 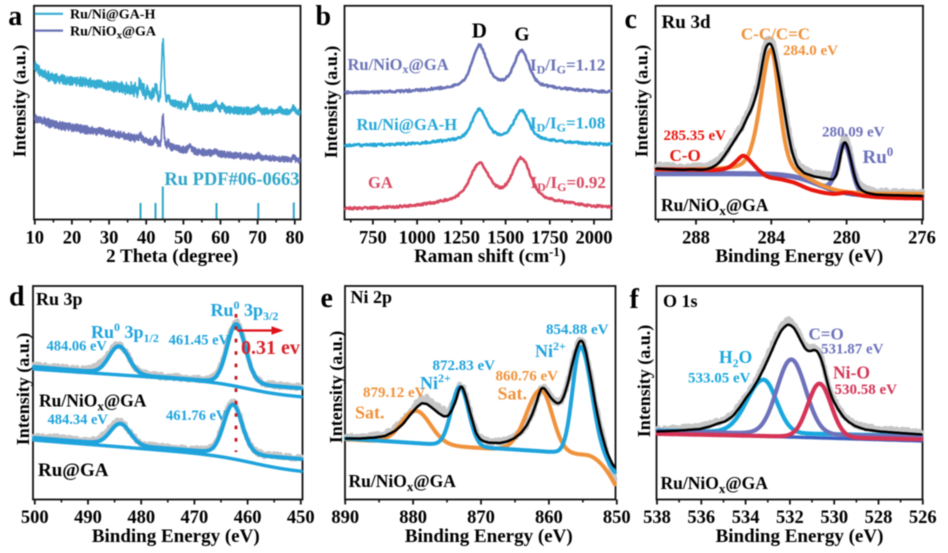 What do you see at coordinates (59, 299) in the screenshot?
I see `svg-text: Ru 3p` at bounding box center [59, 299].